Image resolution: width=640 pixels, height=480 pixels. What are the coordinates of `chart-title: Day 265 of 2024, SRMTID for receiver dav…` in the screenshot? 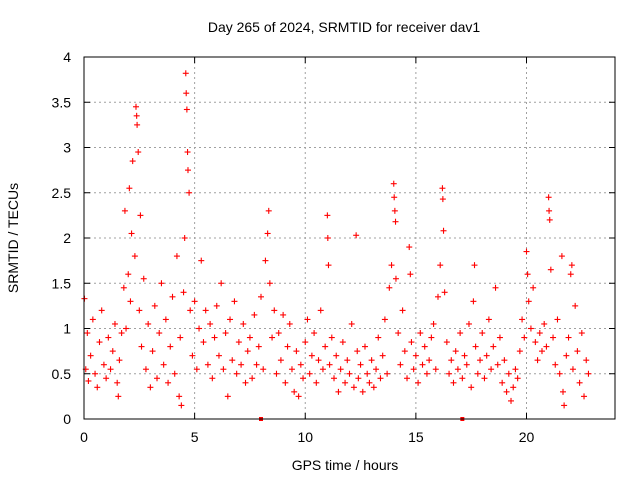 It's located at (344, 27).